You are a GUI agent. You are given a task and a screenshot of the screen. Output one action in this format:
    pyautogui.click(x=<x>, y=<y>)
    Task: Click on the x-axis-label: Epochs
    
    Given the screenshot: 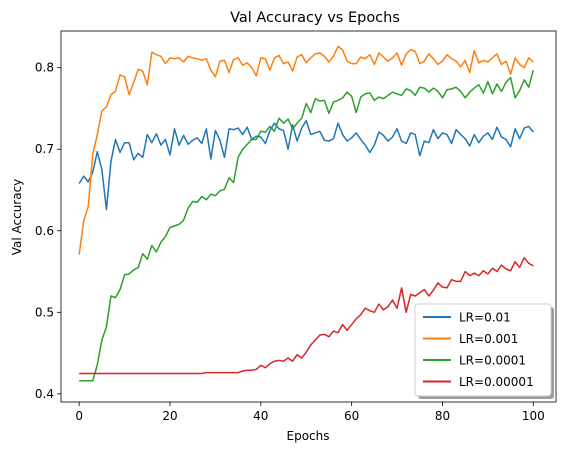 What is the action you would take?
    pyautogui.click(x=308, y=436)
    